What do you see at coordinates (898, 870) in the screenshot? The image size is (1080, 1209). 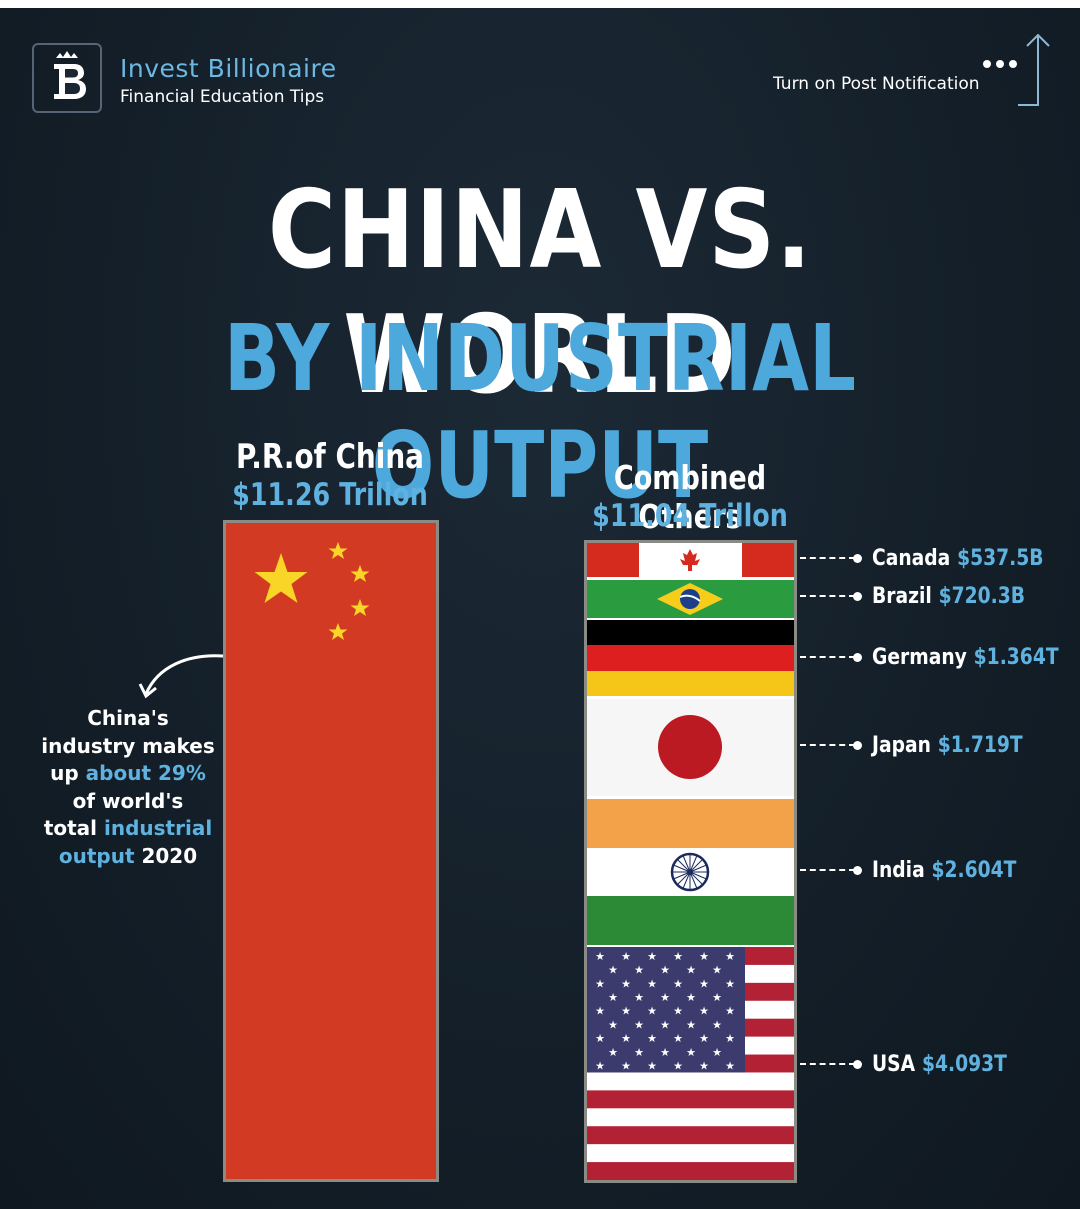 I see `india-name: India` at bounding box center [898, 870].